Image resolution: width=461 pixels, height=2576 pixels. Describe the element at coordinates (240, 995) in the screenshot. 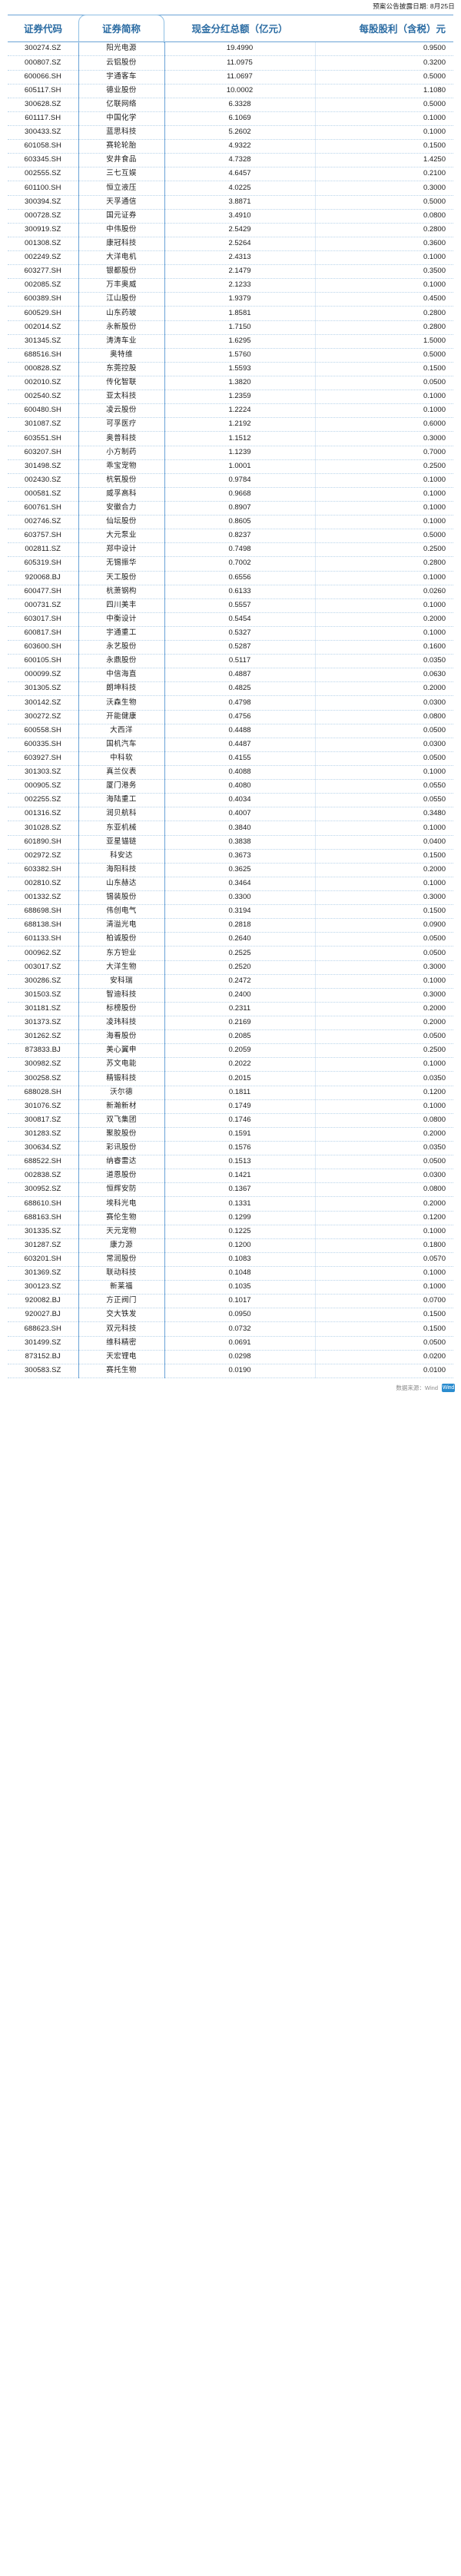

I see `cell-total: 0.2400` at that location.